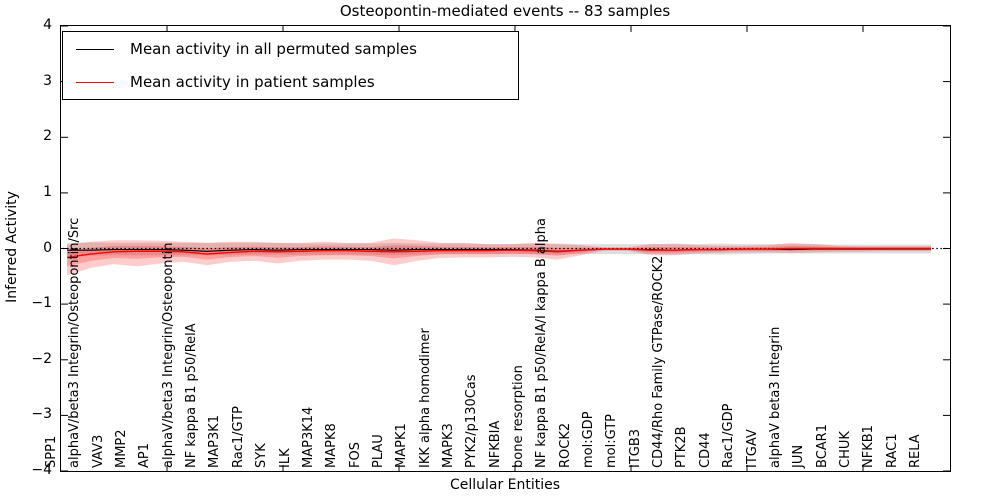  What do you see at coordinates (41, 358) in the screenshot?
I see `y-tick-label: −2` at bounding box center [41, 358].